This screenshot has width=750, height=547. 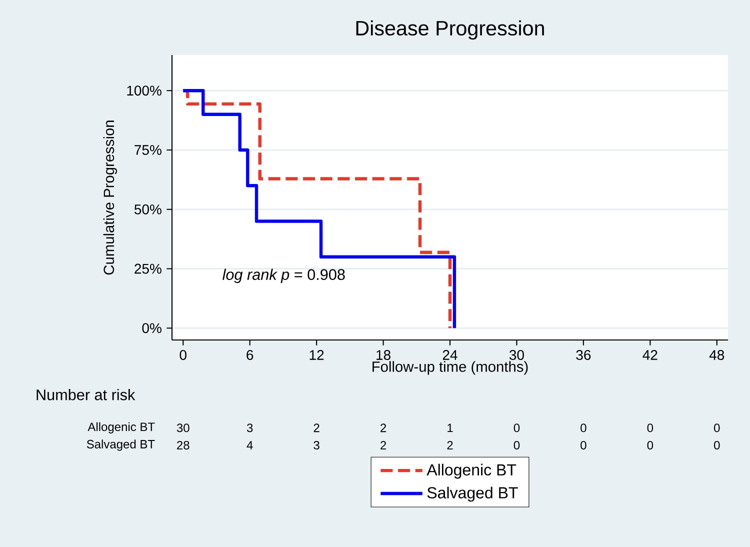 What do you see at coordinates (249, 445) in the screenshot?
I see `text: 4` at bounding box center [249, 445].